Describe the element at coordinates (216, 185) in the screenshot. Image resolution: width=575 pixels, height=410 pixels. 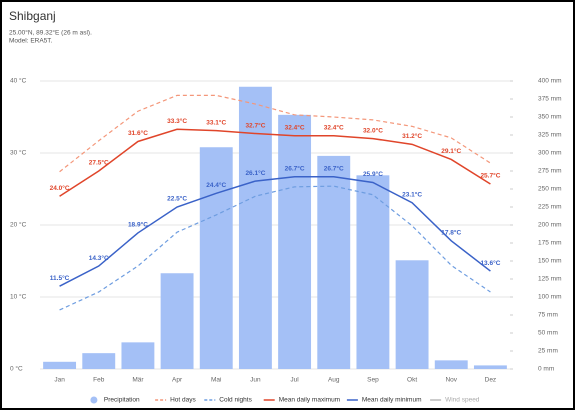
I see `data-label: 24.4°C` at that location.